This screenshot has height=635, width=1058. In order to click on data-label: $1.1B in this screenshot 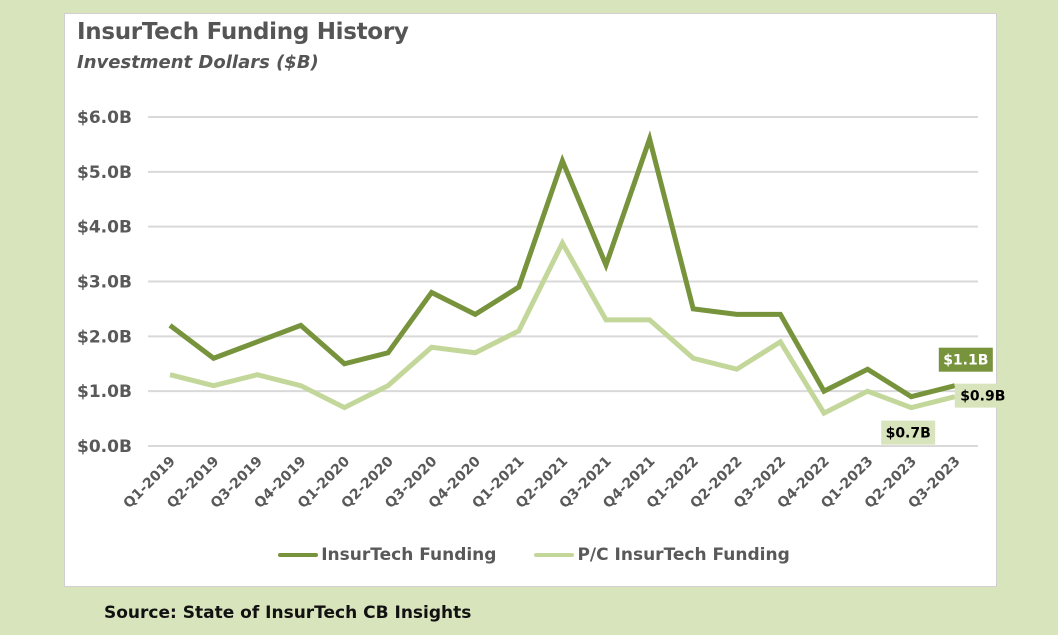, I will do `click(965, 359)`.